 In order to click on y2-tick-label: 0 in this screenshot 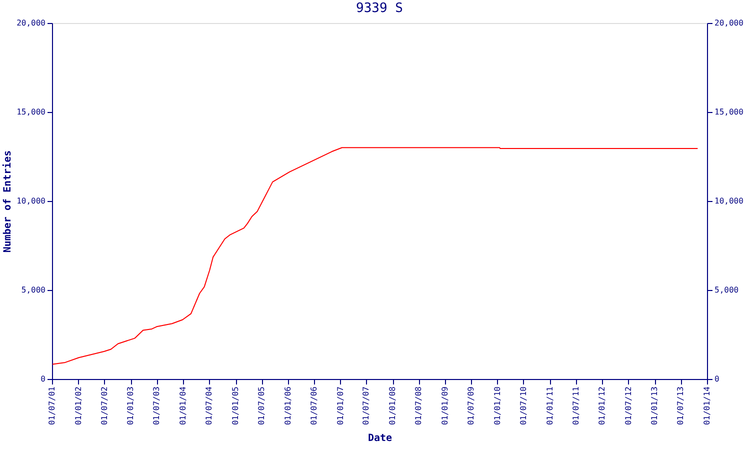, I will do `click(717, 379)`.